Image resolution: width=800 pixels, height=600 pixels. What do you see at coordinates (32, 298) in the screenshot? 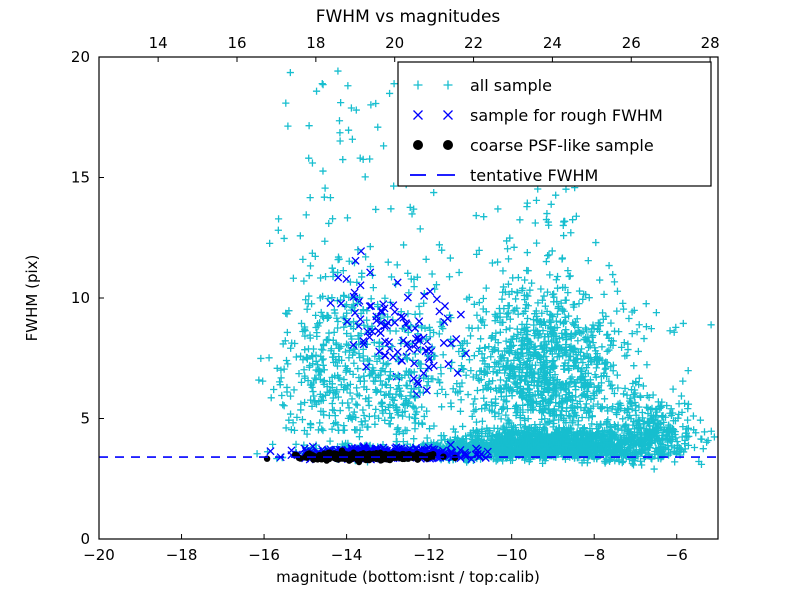
I see `y-axis-label: FWHM (pix)` at bounding box center [32, 298].